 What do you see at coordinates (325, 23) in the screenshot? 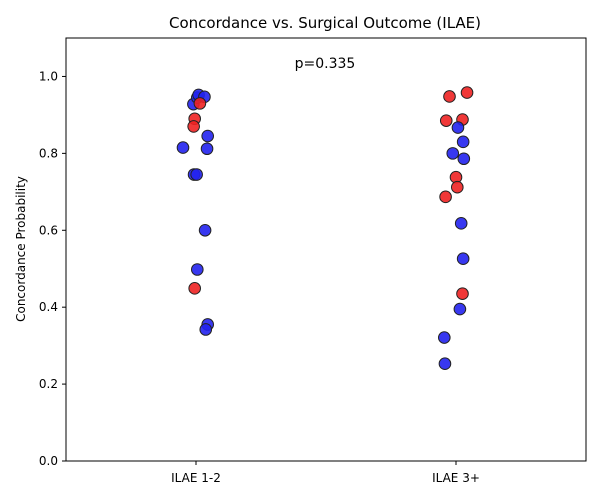
I see `chart-title: Concordance vs. Surgical Outcome (ILAE)` at bounding box center [325, 23].